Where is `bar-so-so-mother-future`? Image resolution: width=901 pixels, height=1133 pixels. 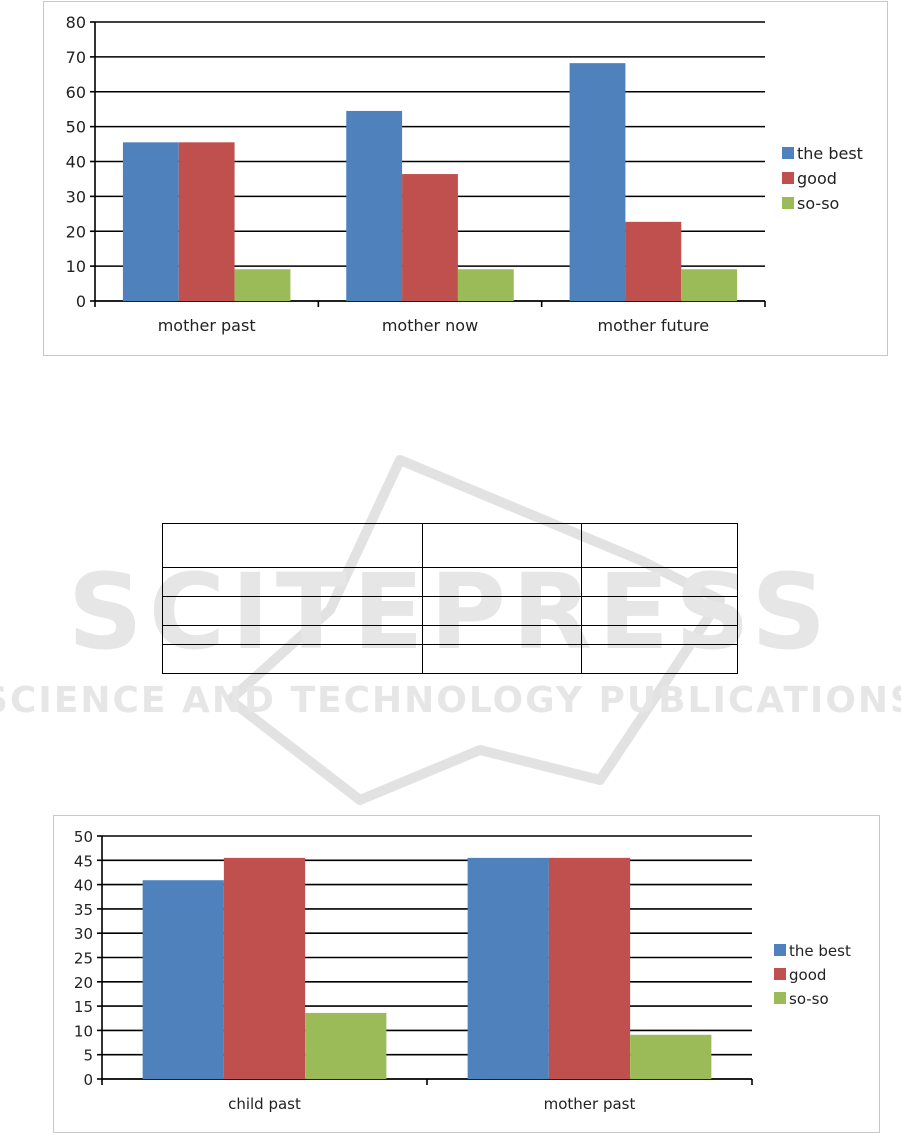 bar-so-so-mother-future is located at coordinates (709, 285).